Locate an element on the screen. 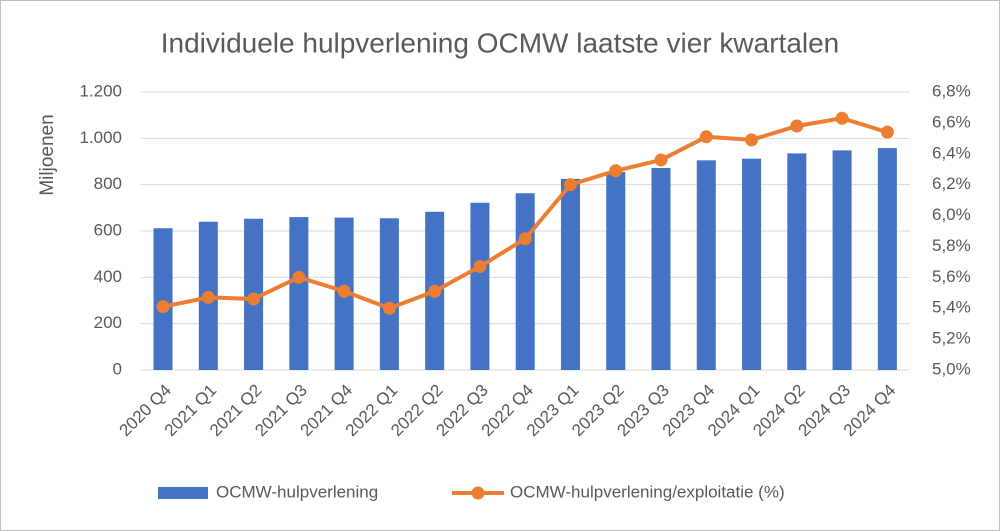 Image resolution: width=1000 pixels, height=531 pixels. y-tick-label: 1.200 is located at coordinates (100, 90).